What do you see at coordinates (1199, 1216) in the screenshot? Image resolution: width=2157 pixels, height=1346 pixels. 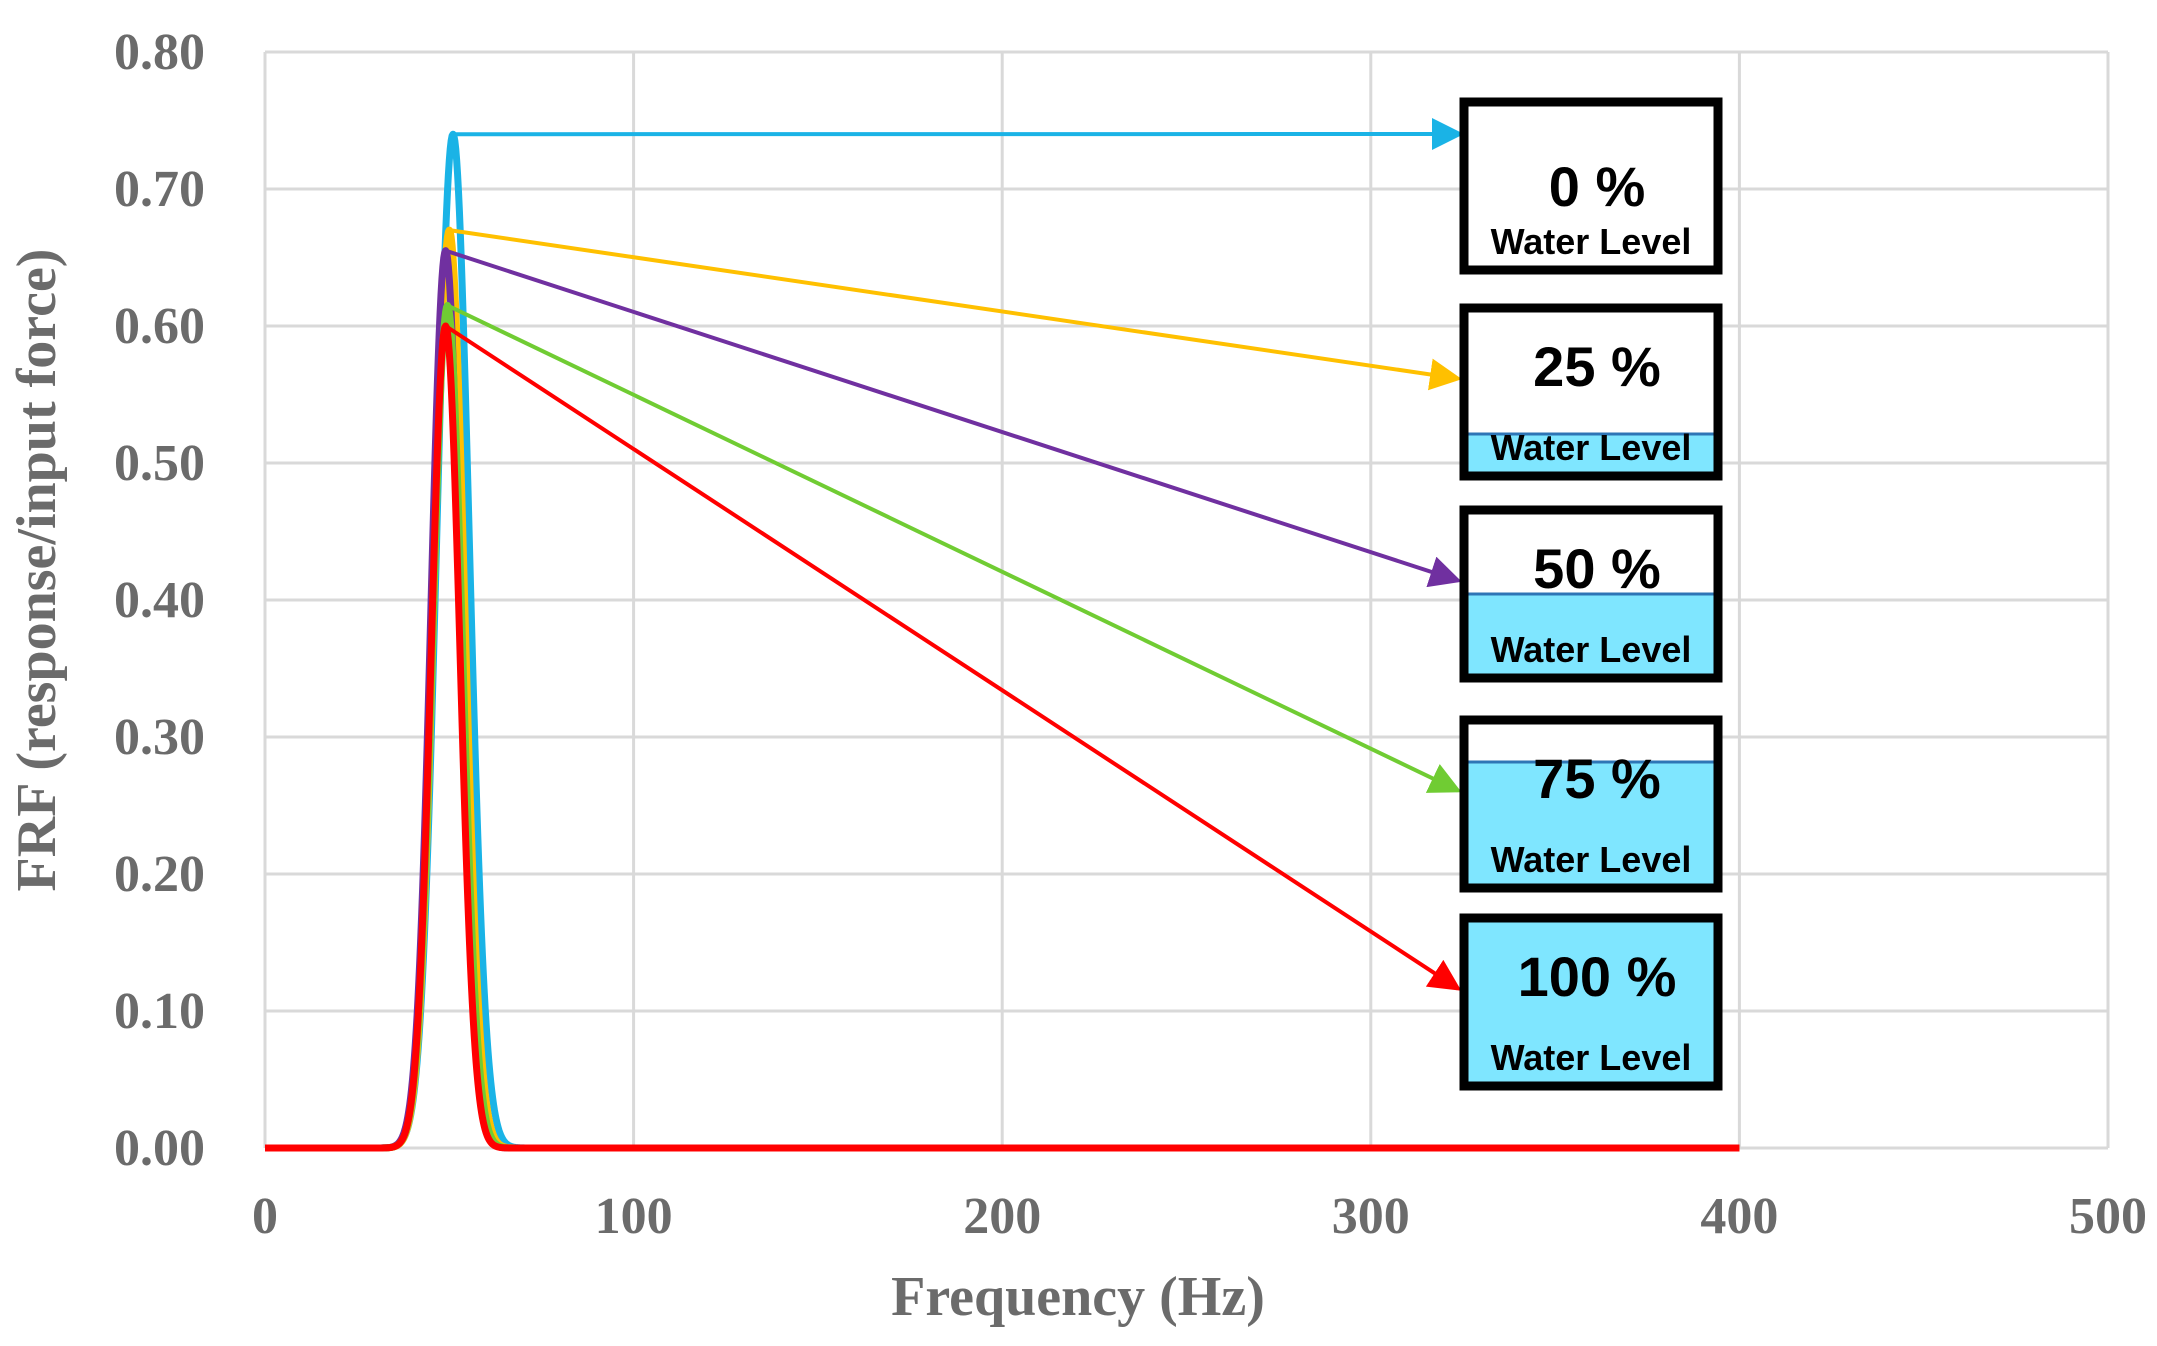 I see `x-axis-ticks: 0 100 200 300 400 500` at bounding box center [1199, 1216].